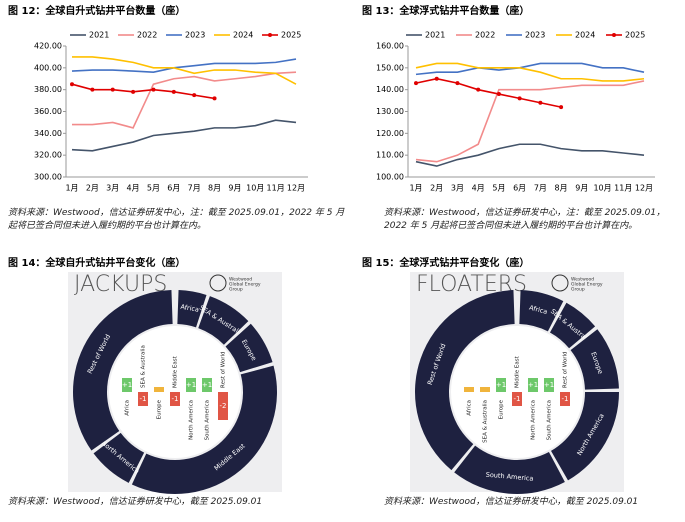  What do you see at coordinates (518, 371) in the screenshot?
I see `bar-category-label: Middle East` at bounding box center [518, 371].